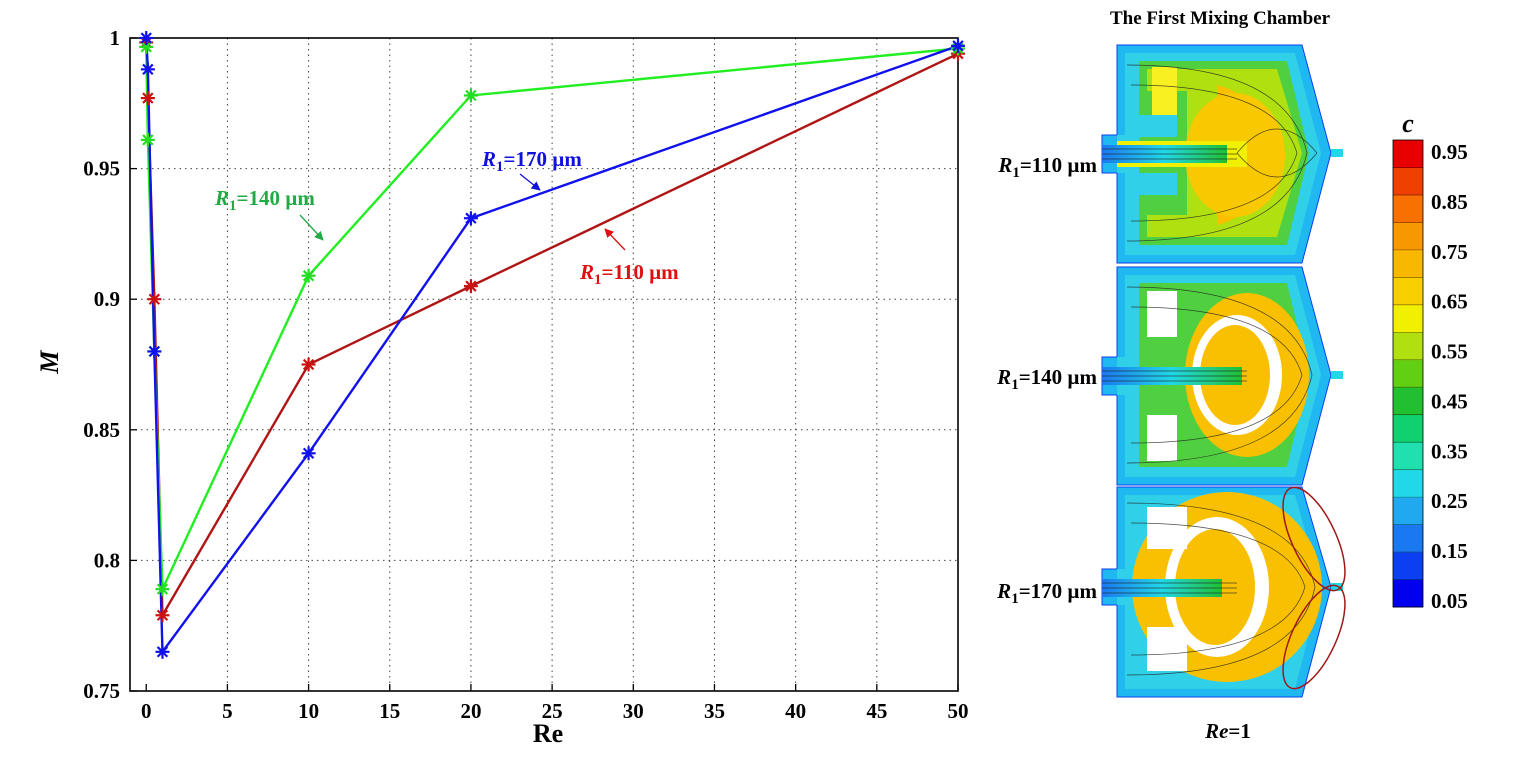  What do you see at coordinates (110, 364) in the screenshot?
I see `y-axis-ticks: 0.75 0.8 0.85 0.9 0.95 1` at bounding box center [110, 364].